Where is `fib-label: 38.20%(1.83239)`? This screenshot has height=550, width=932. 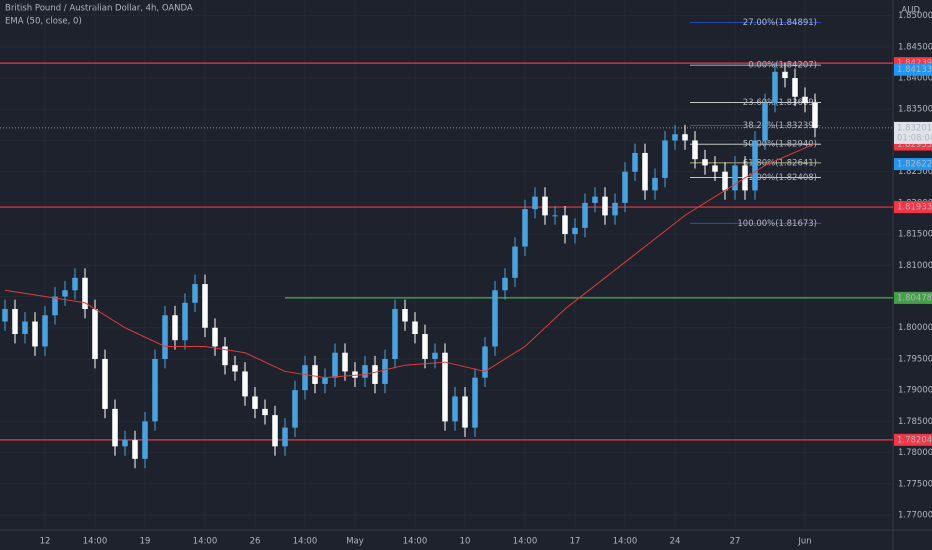
fib-label: 38.20%(1.83239) is located at coordinates (780, 126).